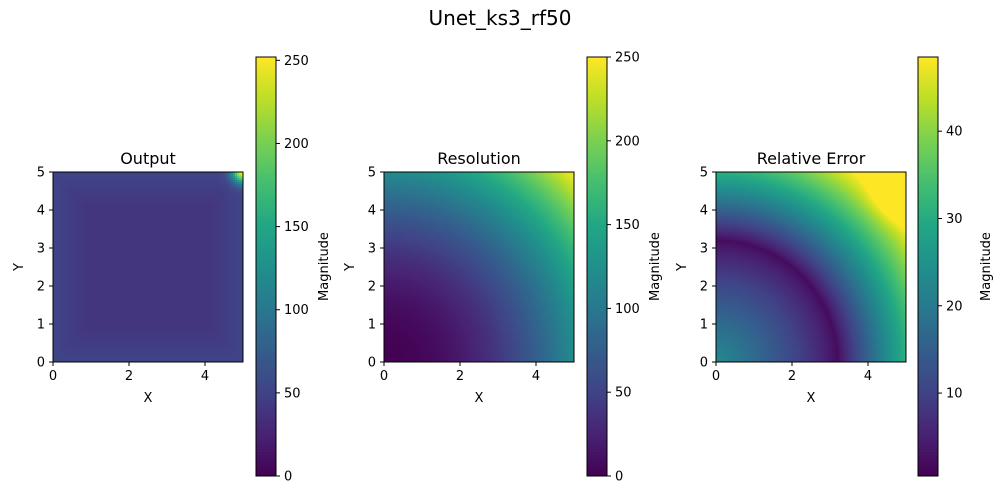 The width and height of the screenshot is (1000, 500). Describe the element at coordinates (500, 18) in the screenshot. I see `figure-title: Unet_ks3_rf50` at that location.